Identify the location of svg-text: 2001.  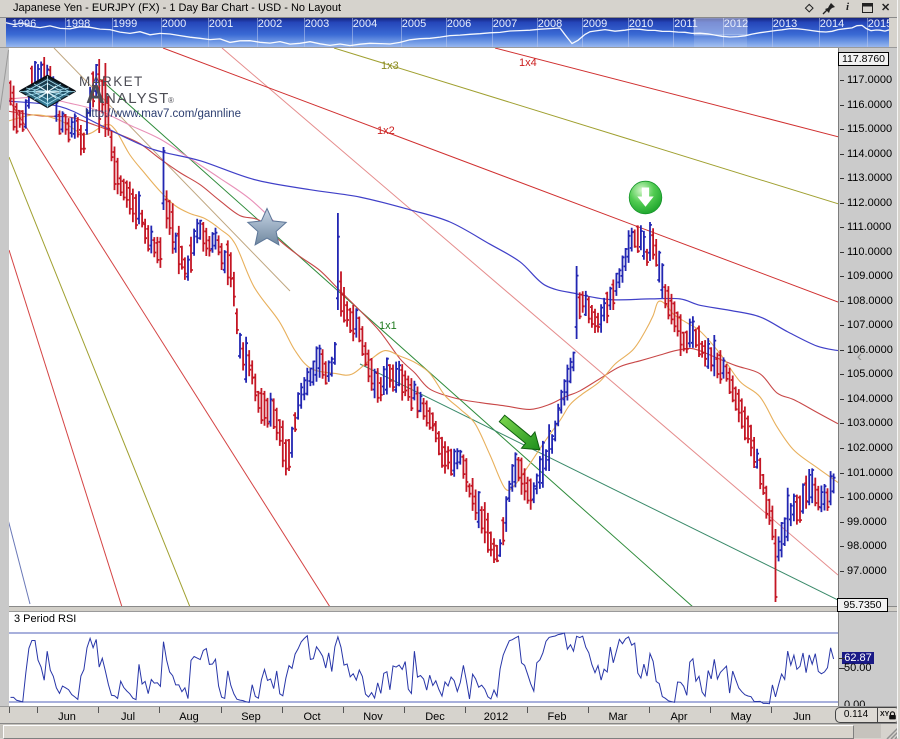
(221, 24).